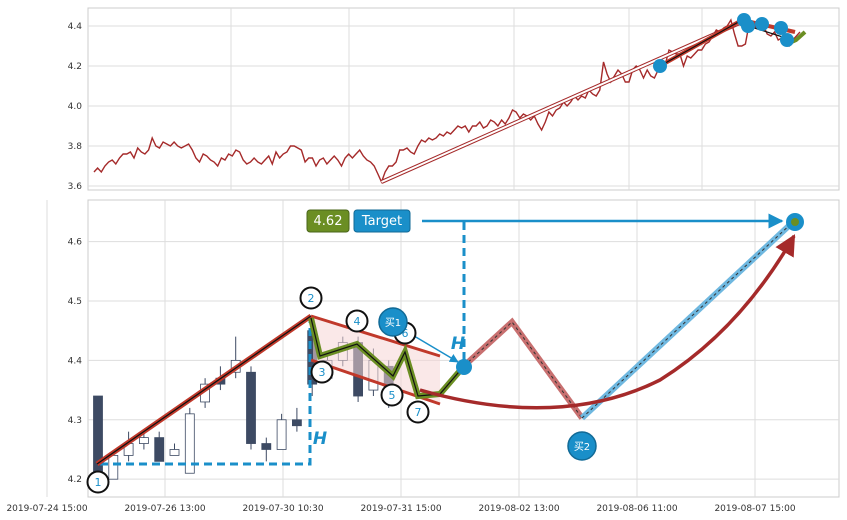 The height and width of the screenshot is (520, 847). What do you see at coordinates (75, 27) in the screenshot?
I see `top-y-tick-label-4: 4.4` at bounding box center [75, 27].